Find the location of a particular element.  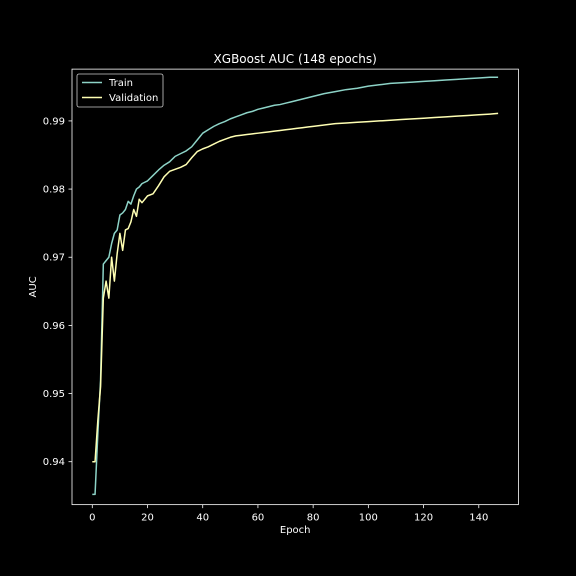

x-tick-label: 100 is located at coordinates (368, 518).